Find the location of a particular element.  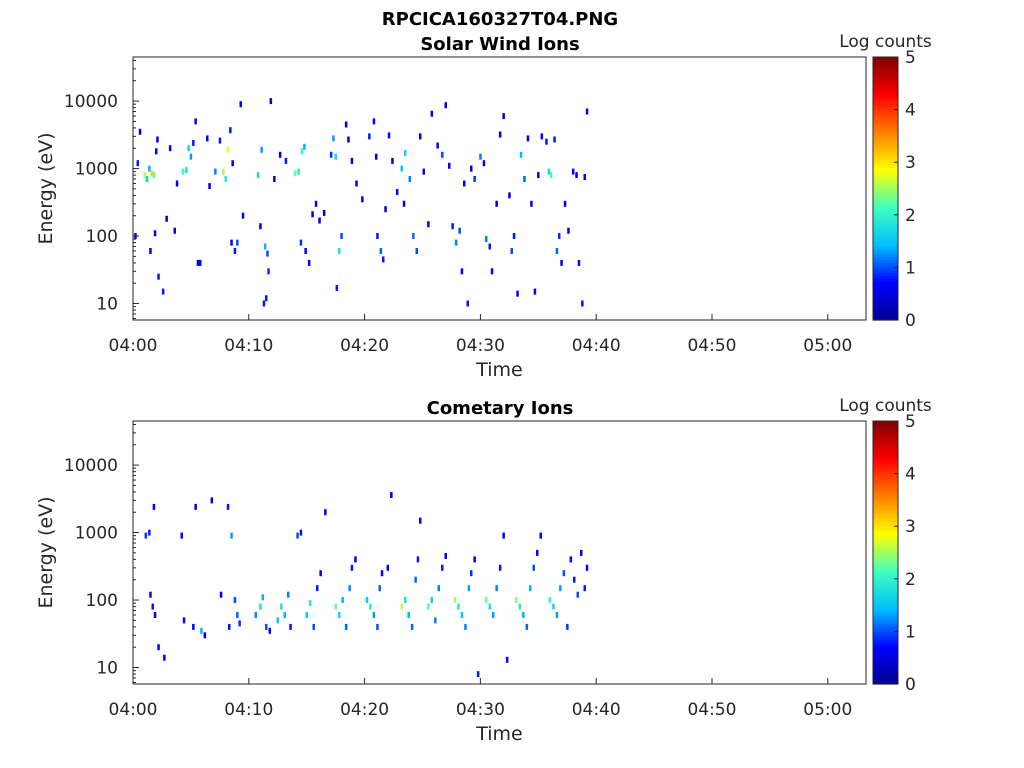

data-cells is located at coordinates (361, 202).